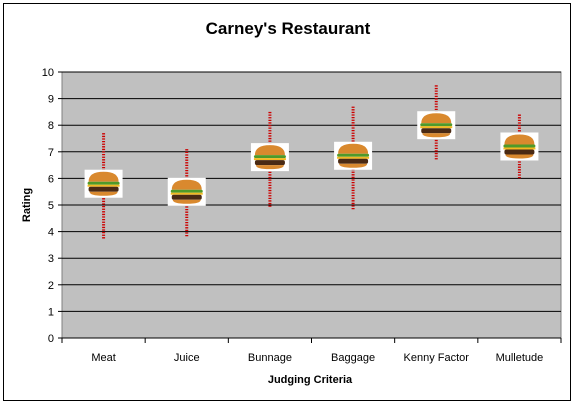  What do you see at coordinates (51, 179) in the screenshot?
I see `y-tick-label: 6` at bounding box center [51, 179].